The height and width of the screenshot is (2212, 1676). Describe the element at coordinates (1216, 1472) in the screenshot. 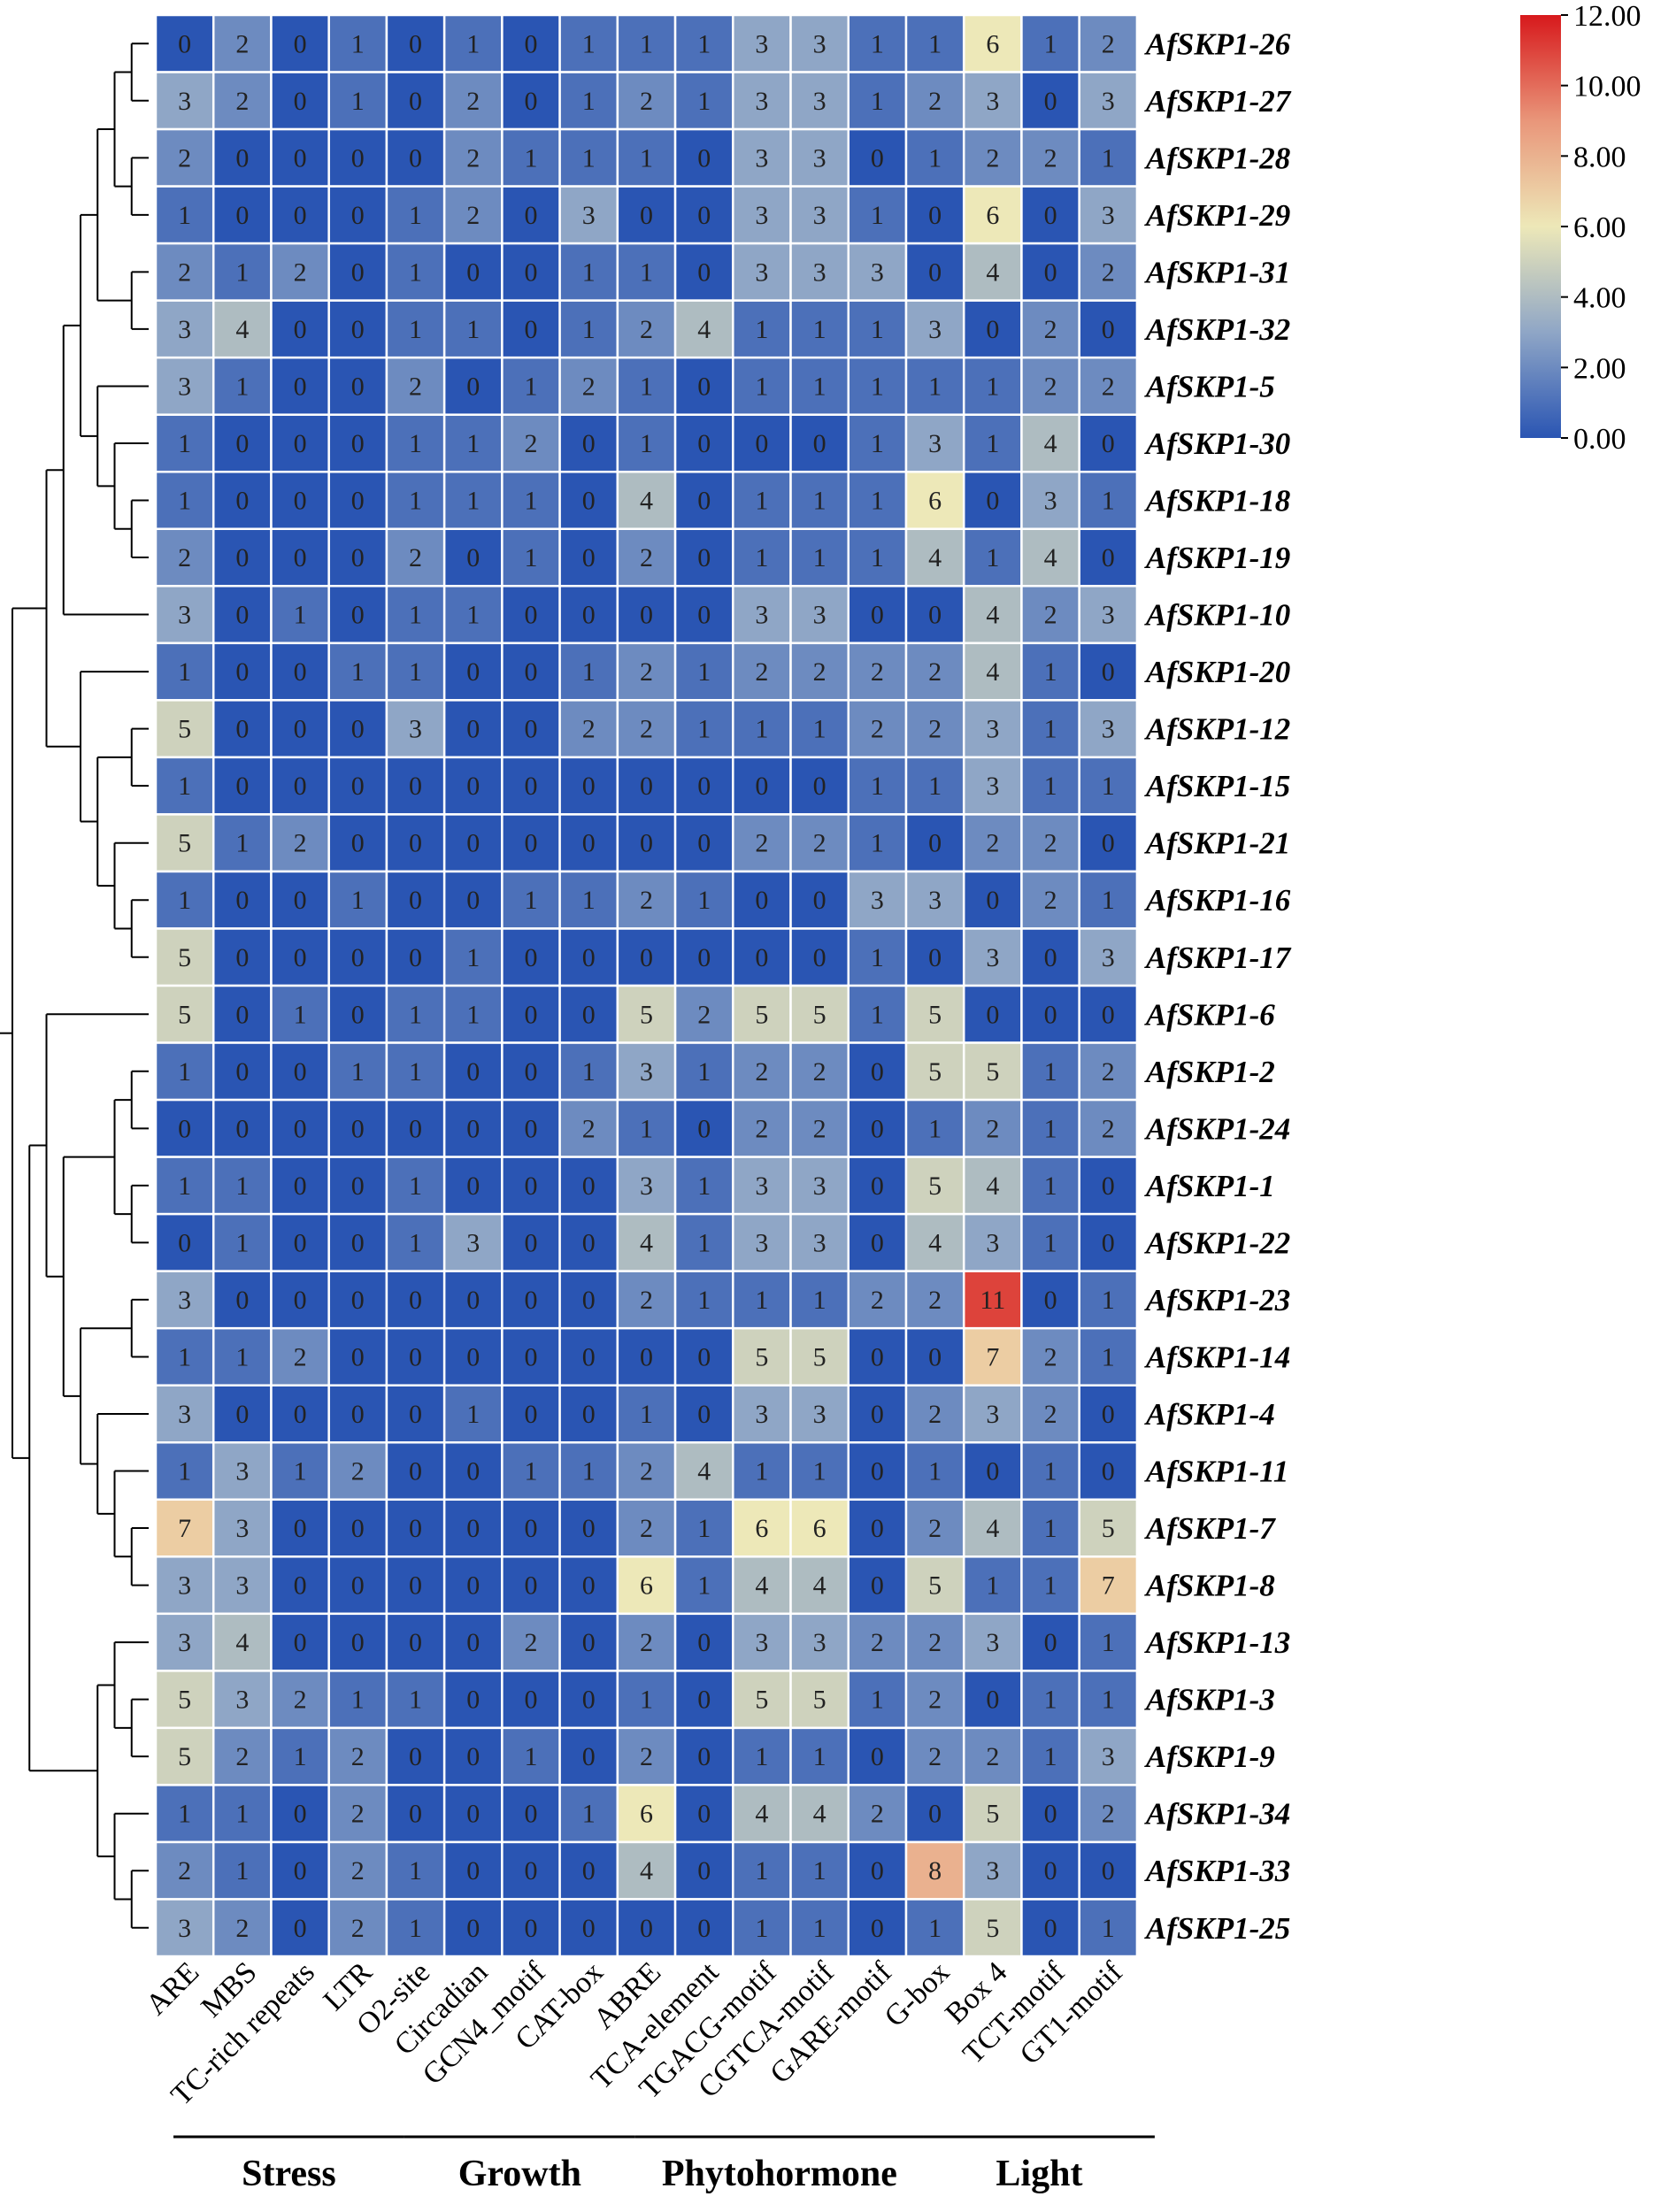

I see `row-label: AfSKP1-11` at that location.